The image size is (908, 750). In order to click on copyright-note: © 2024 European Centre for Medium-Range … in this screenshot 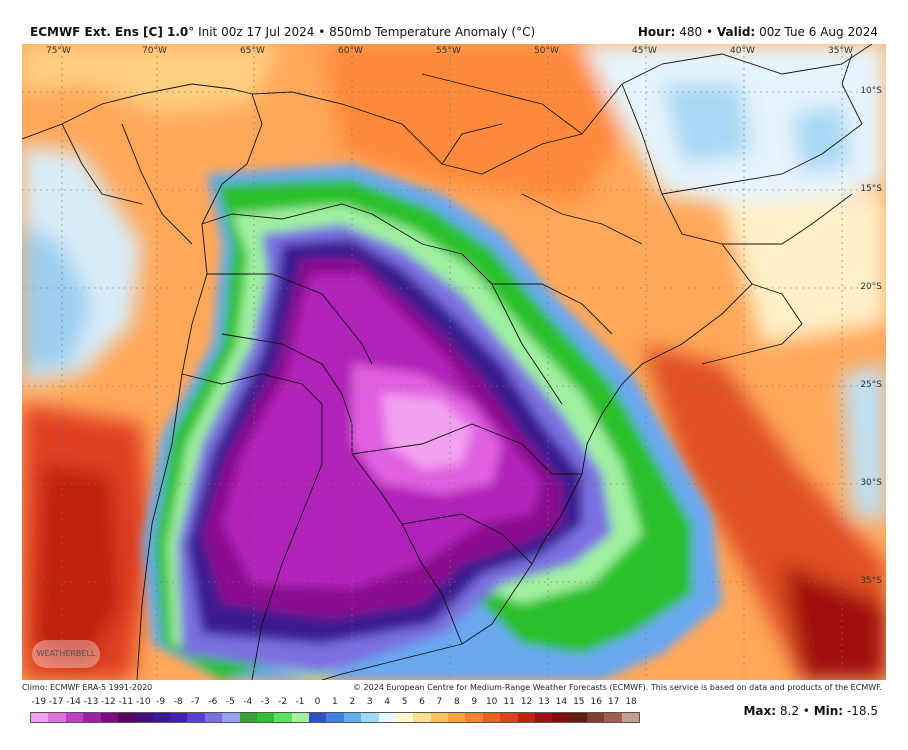, I will do `click(617, 687)`.